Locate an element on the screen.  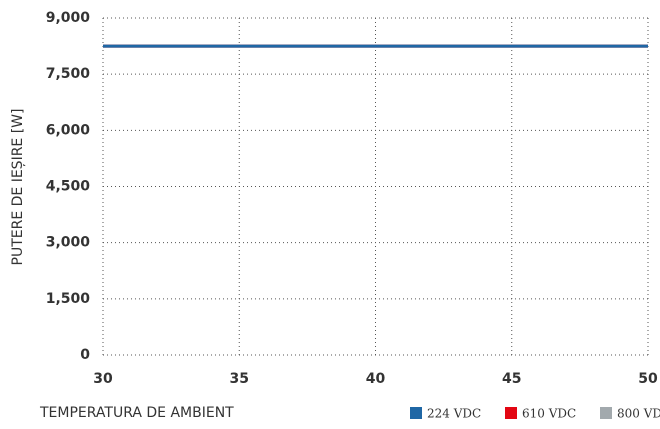
y-tick-label: 9,000 is located at coordinates (68, 18).